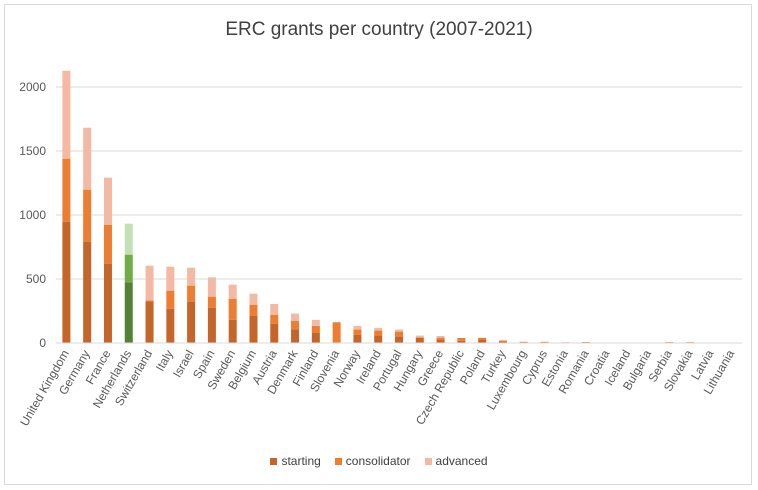 The width and height of the screenshot is (758, 490). Describe the element at coordinates (42, 343) in the screenshot. I see `y-tick-label: 0` at that location.